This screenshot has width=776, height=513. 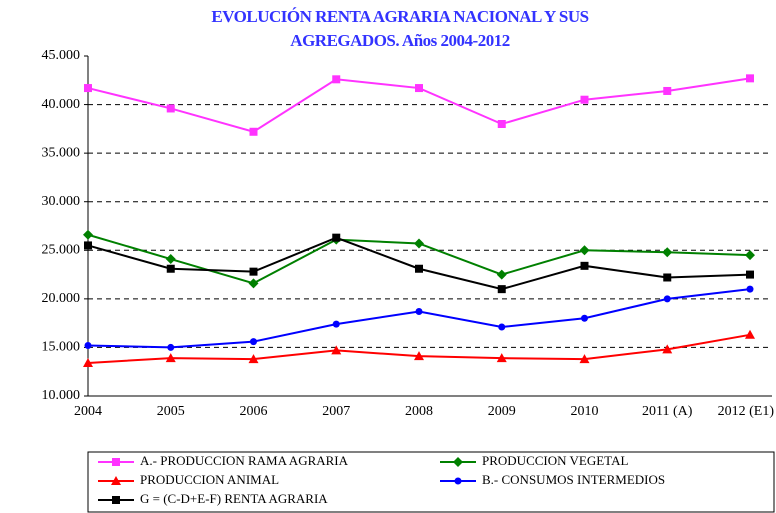 I want to click on legend-label: PRODUCCION VEGETAL, so click(x=555, y=460).